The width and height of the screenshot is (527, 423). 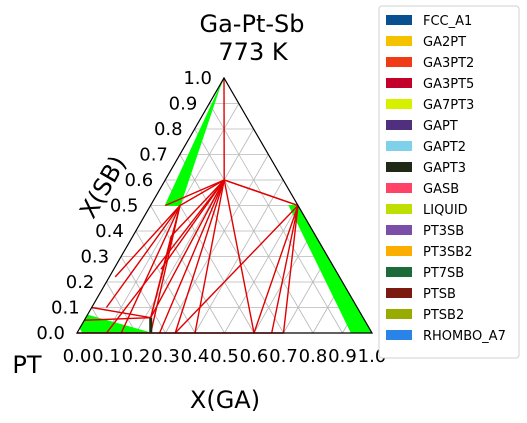 I want to click on y-tick-label: 0.7, so click(x=153, y=155).